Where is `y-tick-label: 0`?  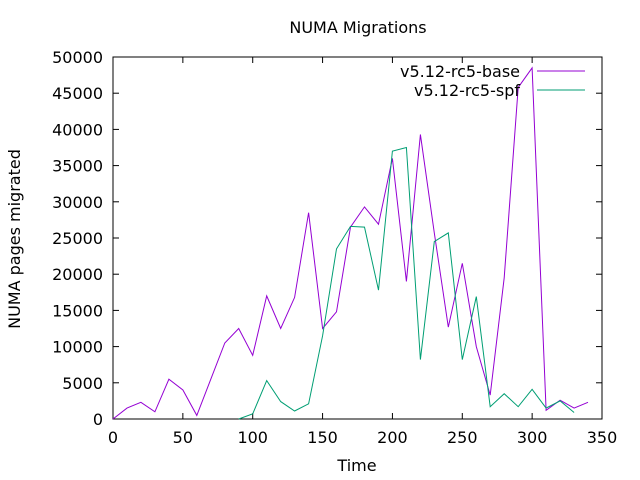
y-tick-label: 0 is located at coordinates (98, 419).